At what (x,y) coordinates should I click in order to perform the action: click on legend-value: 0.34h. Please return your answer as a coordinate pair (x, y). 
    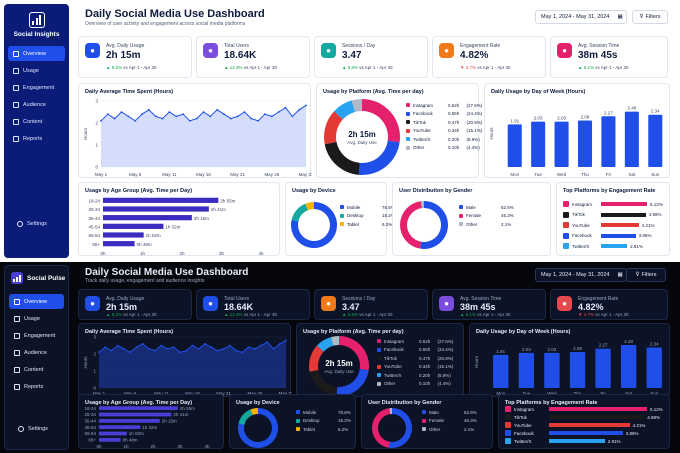
    Looking at the image, I should click on (425, 367).